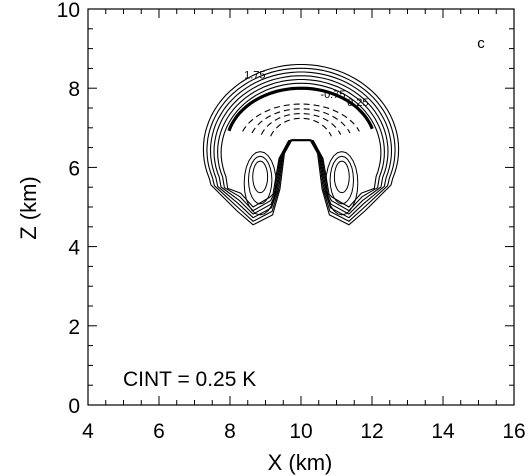 Image resolution: width=528 pixels, height=476 pixels. What do you see at coordinates (74, 406) in the screenshot?
I see `y-tick-label: 0` at bounding box center [74, 406].